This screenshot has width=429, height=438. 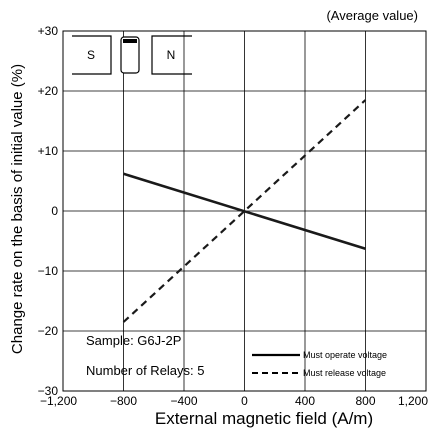 I want to click on relay-icon-band, so click(x=130, y=41).